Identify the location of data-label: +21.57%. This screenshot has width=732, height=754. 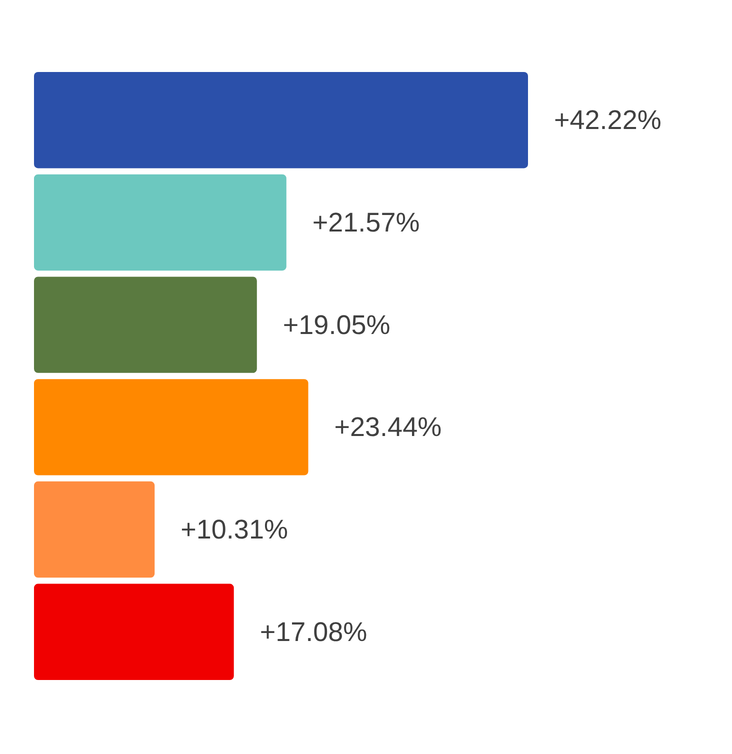
(366, 222).